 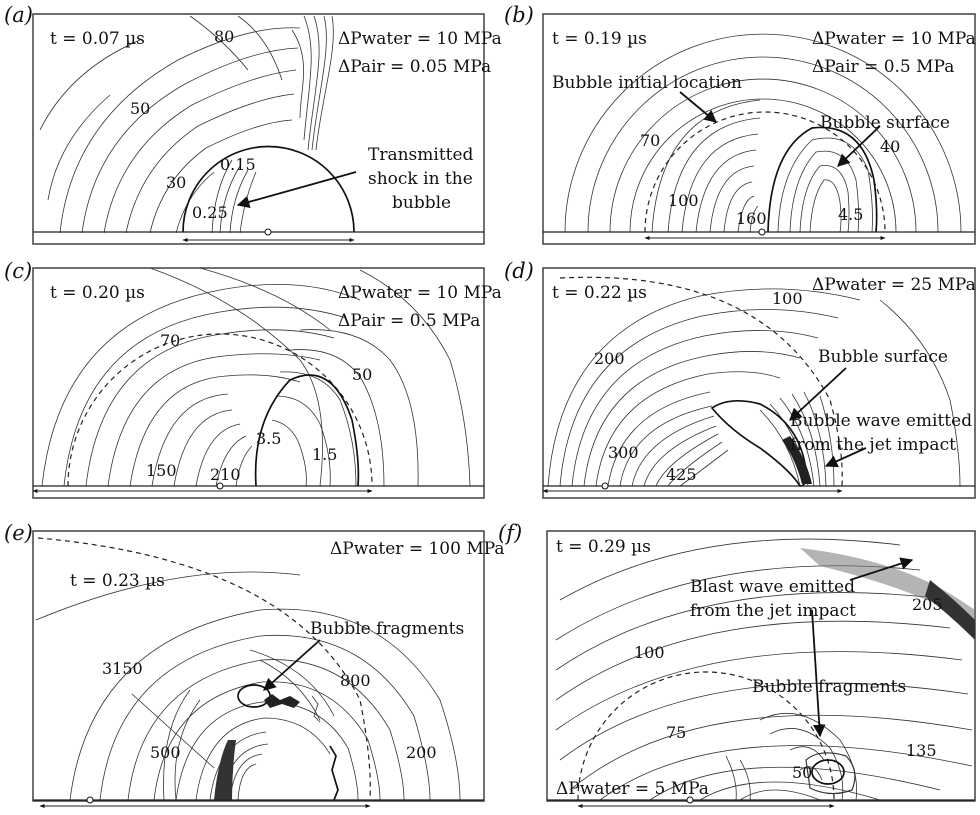 I want to click on contour-level: 75, so click(x=676, y=732).